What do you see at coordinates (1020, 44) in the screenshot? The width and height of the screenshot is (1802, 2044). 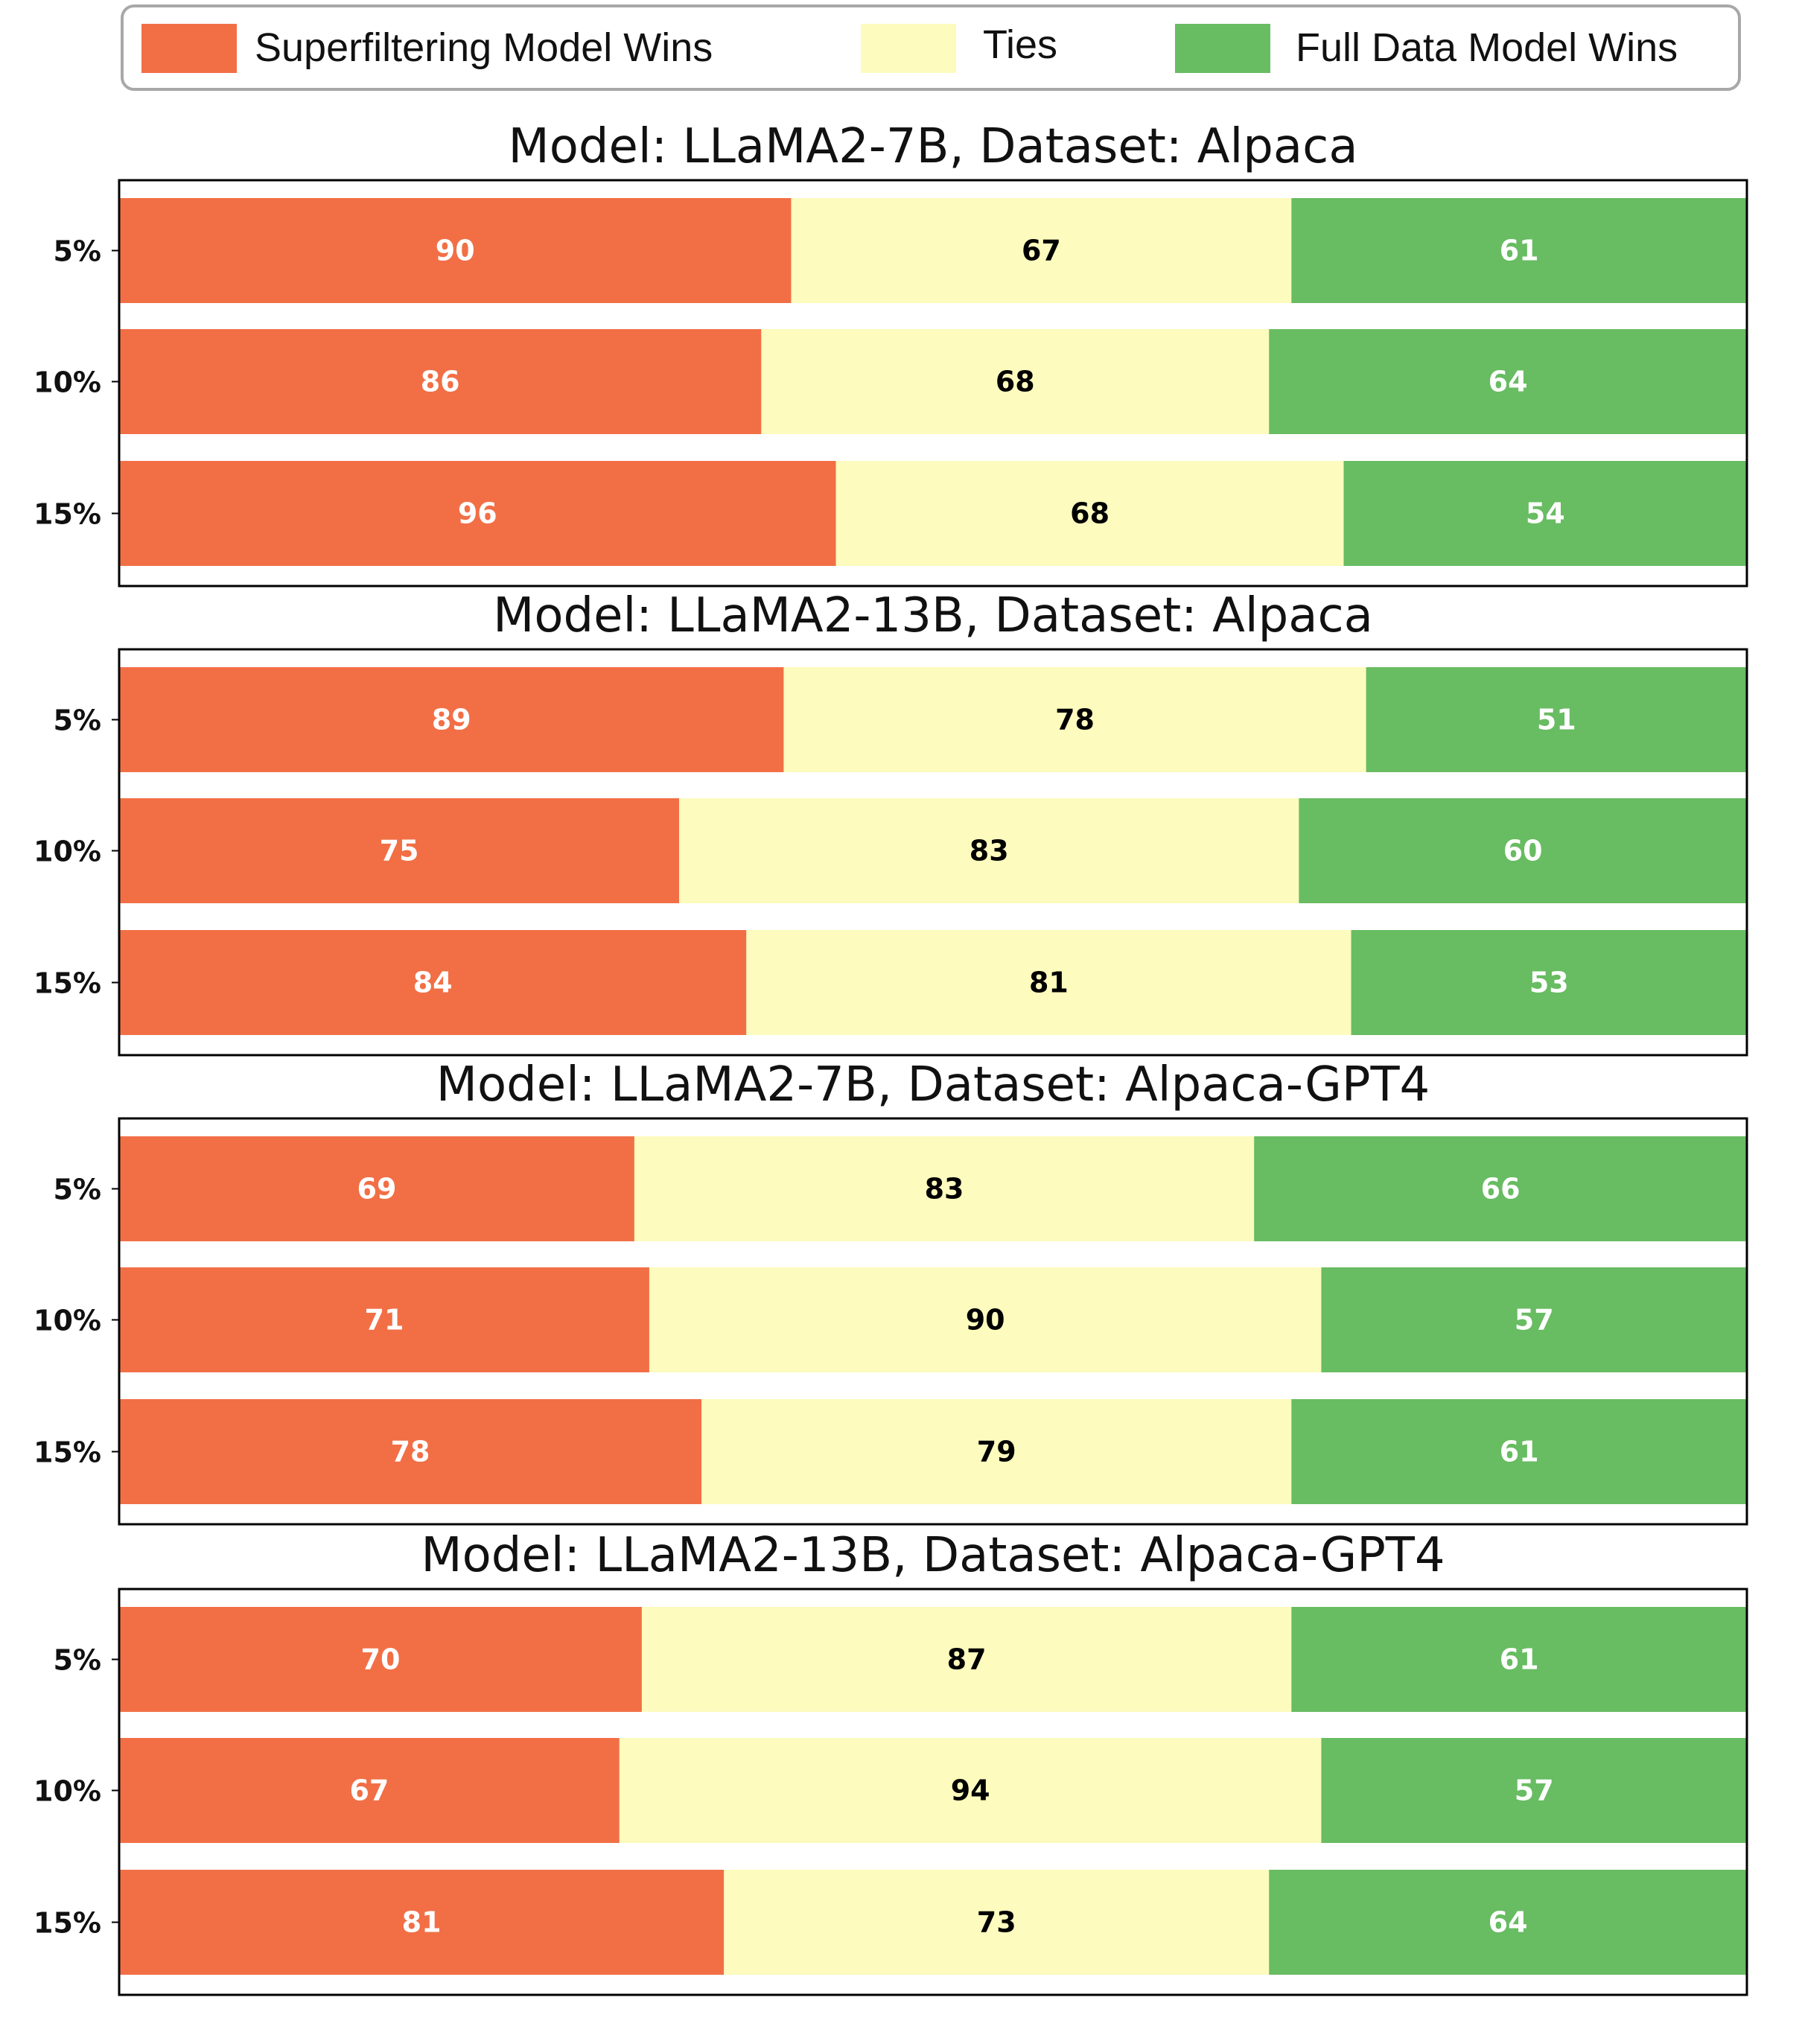 I see `legend-label-ties: Ties` at bounding box center [1020, 44].